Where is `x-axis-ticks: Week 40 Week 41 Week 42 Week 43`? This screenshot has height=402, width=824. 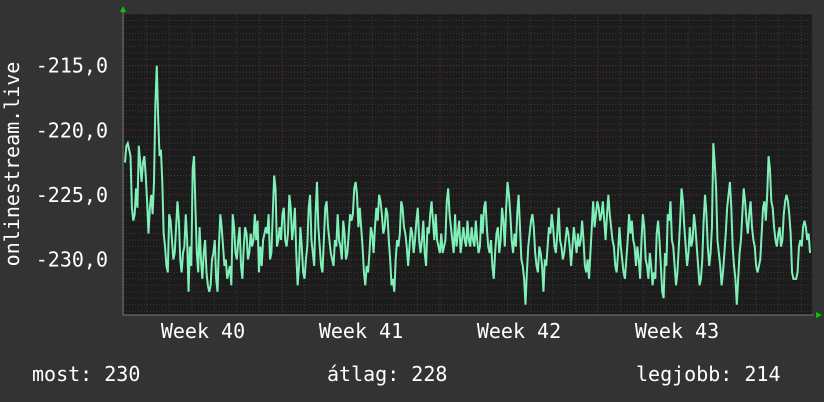
x-axis-ticks: Week 40 Week 41 Week 42 Week 43 is located at coordinates (440, 331).